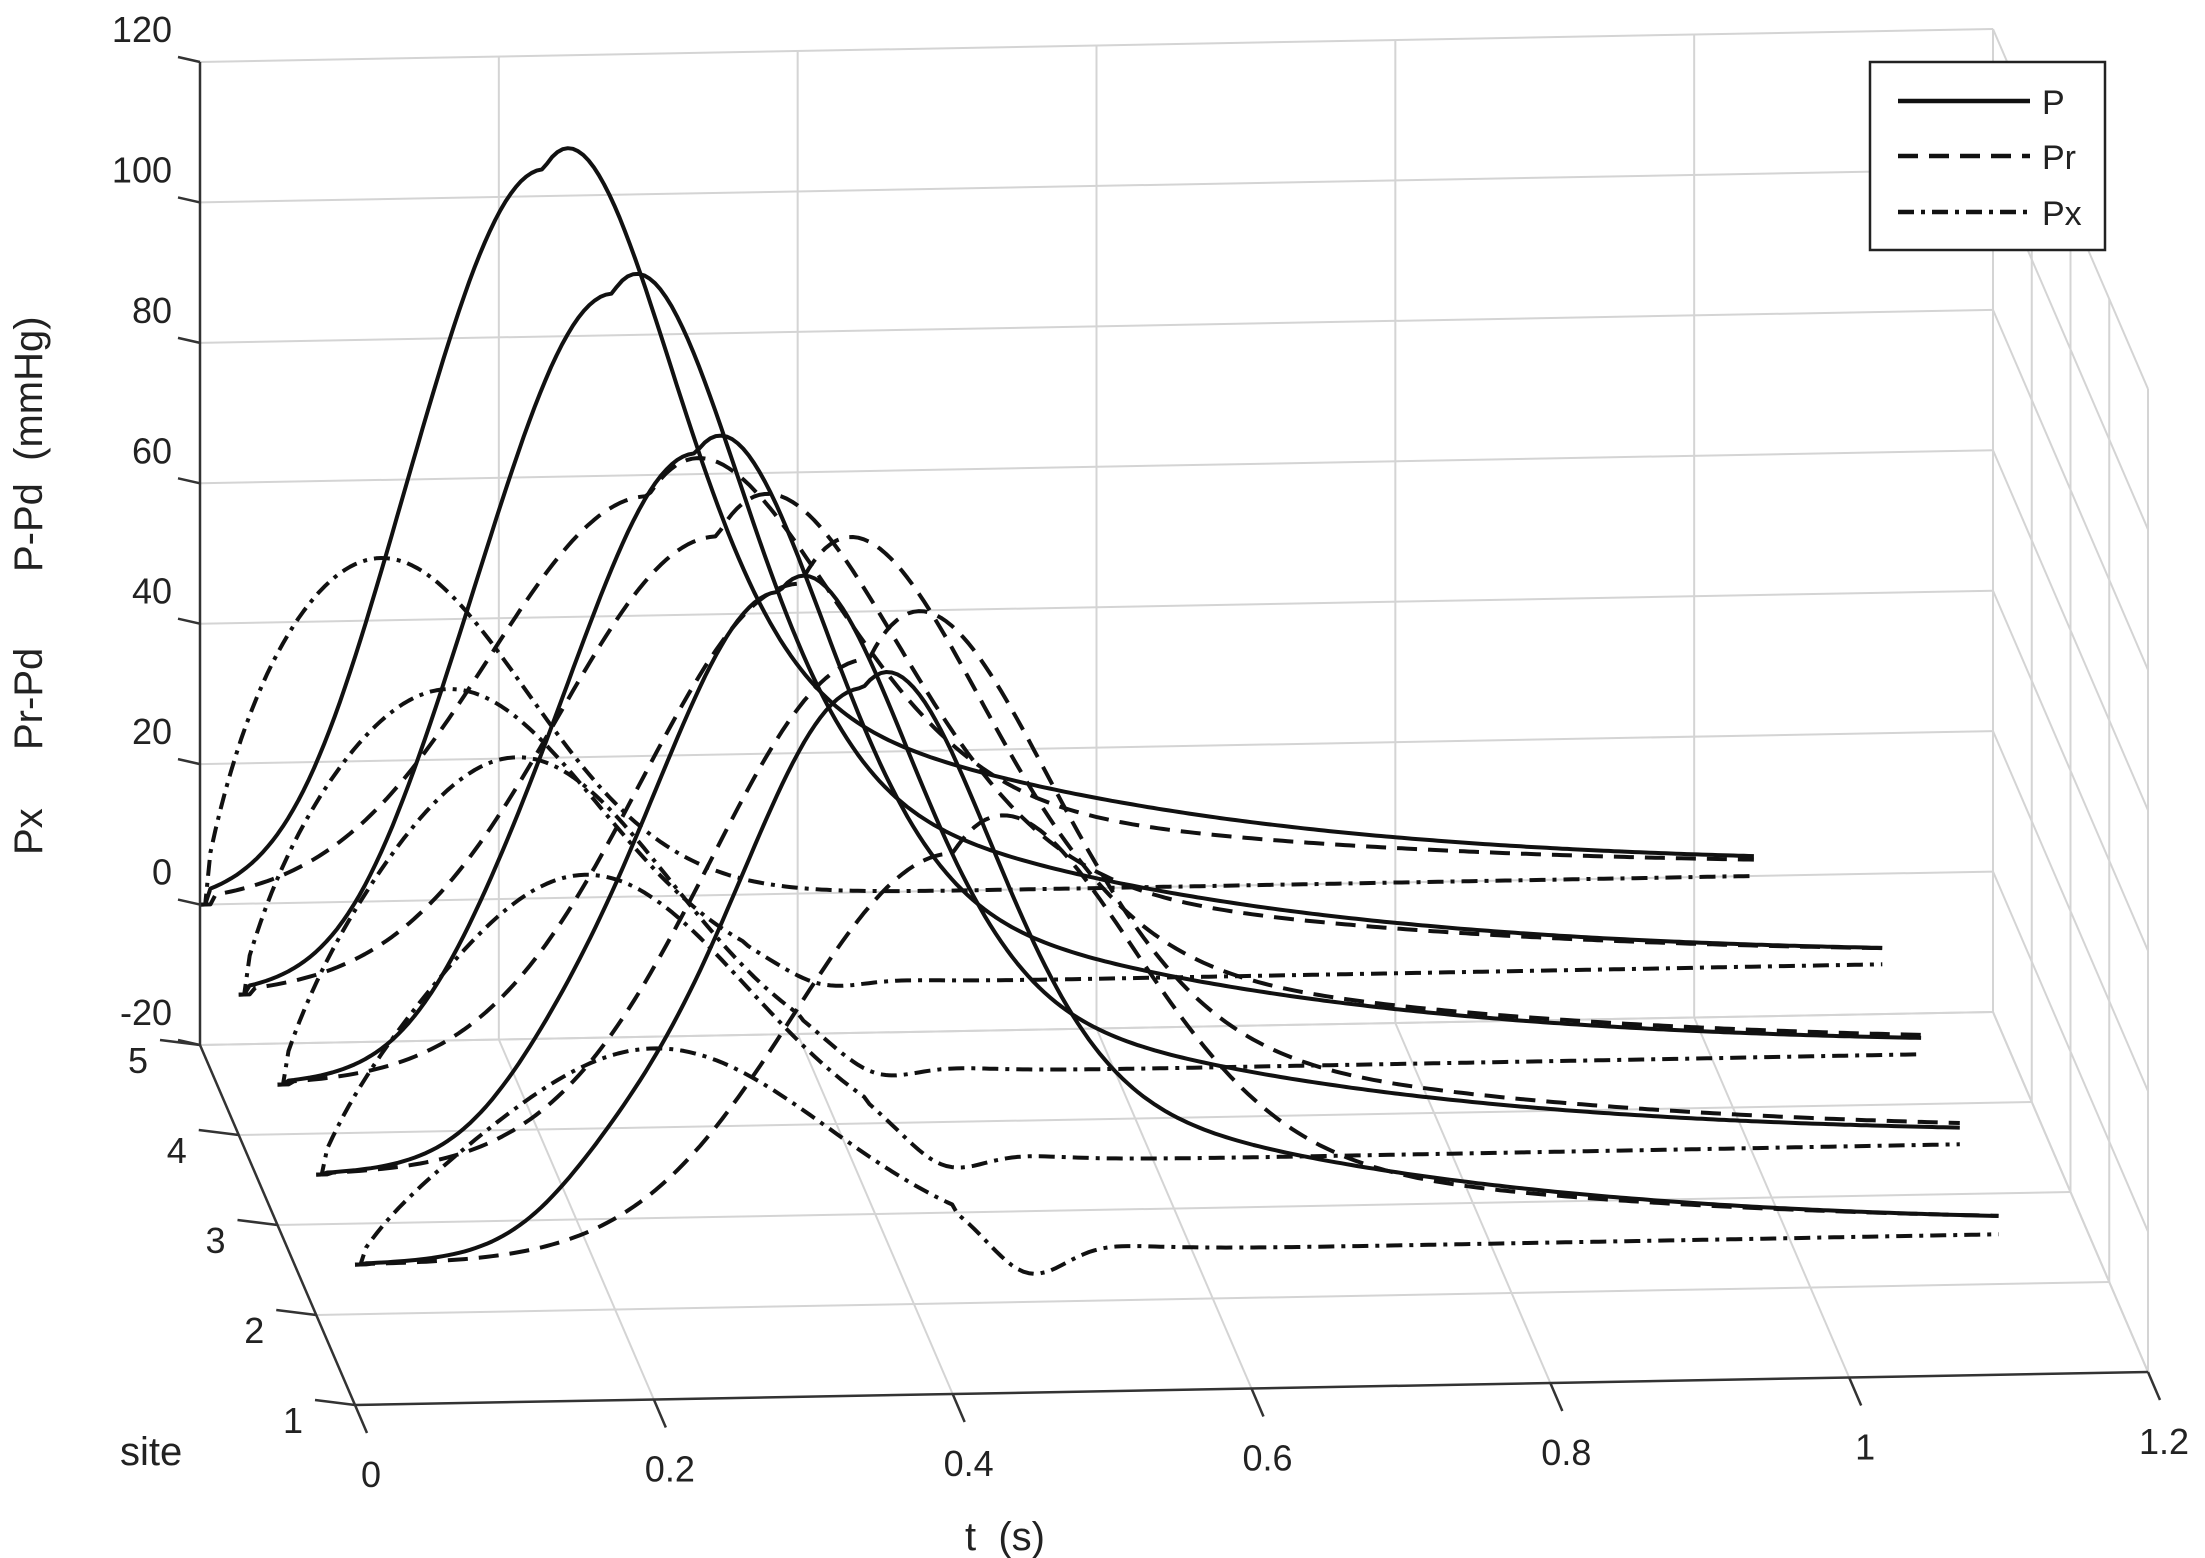 The width and height of the screenshot is (2205, 1558). What do you see at coordinates (670, 1469) in the screenshot?
I see `x-tick-label: 0.2` at bounding box center [670, 1469].